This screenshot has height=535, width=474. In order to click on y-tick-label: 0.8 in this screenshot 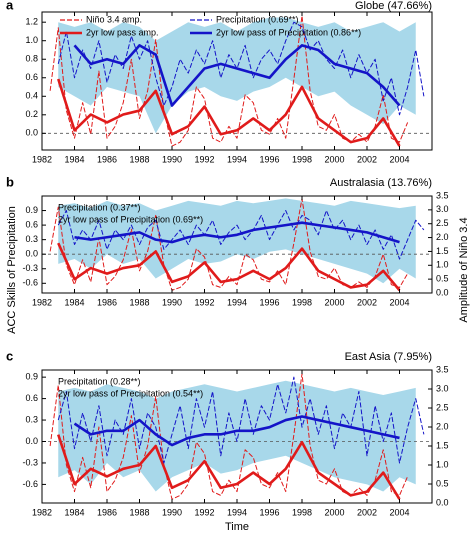, I will do `click(31, 59)`.